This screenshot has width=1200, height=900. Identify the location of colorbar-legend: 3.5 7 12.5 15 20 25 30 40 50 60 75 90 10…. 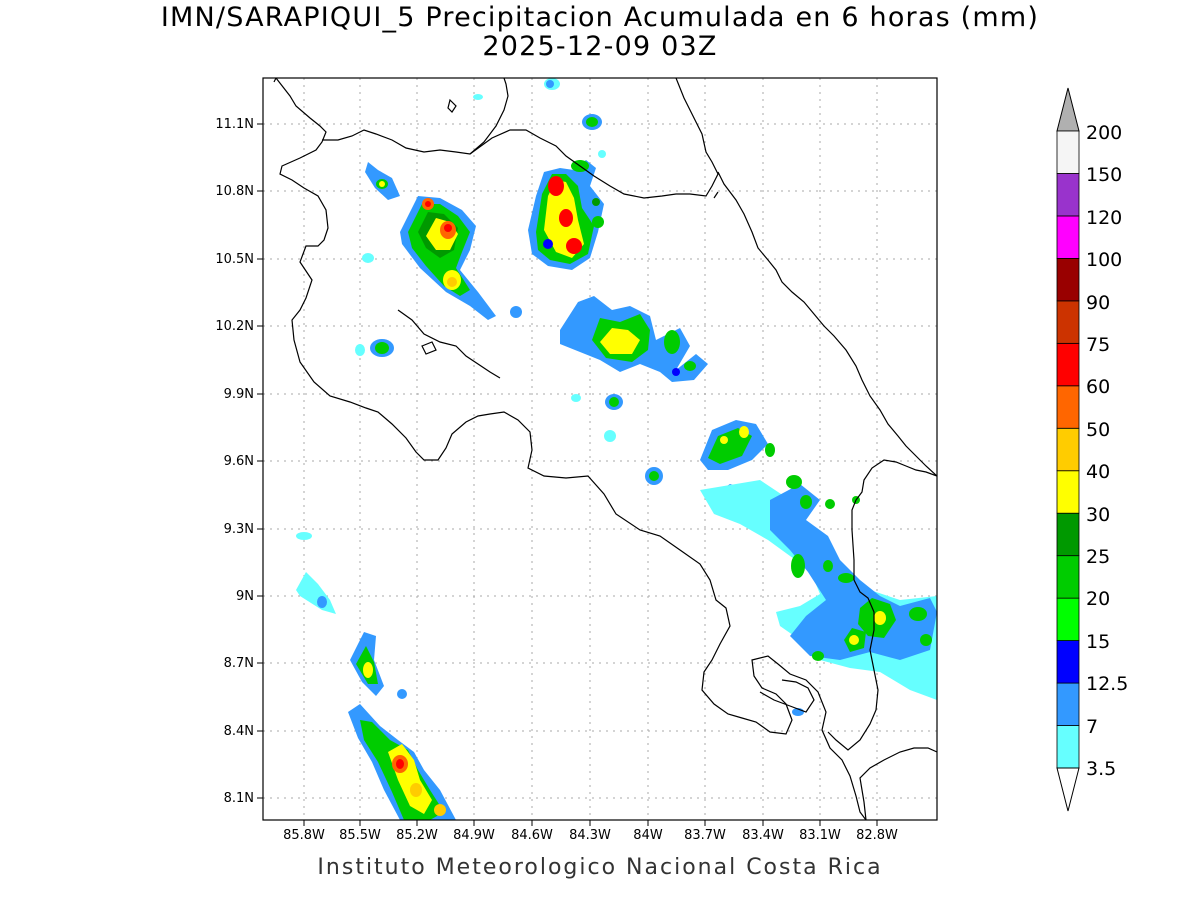
(1092, 449).